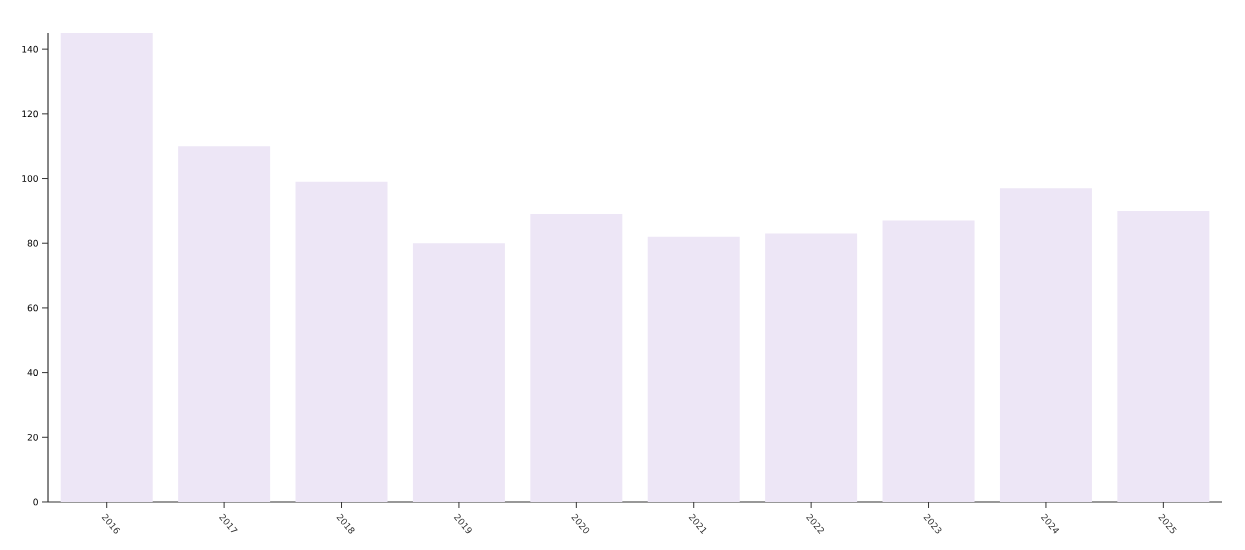 This screenshot has width=1245, height=550. I want to click on y-tick-label: 40, so click(32, 372).